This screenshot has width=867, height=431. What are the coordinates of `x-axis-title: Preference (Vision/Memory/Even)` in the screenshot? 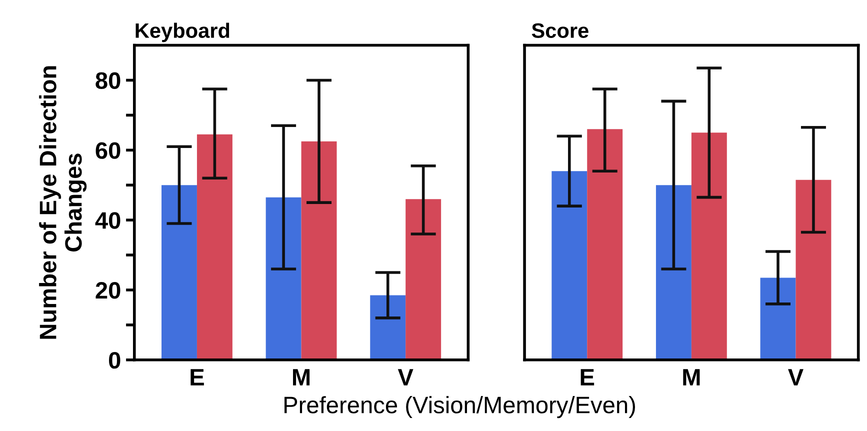 It's located at (459, 407).